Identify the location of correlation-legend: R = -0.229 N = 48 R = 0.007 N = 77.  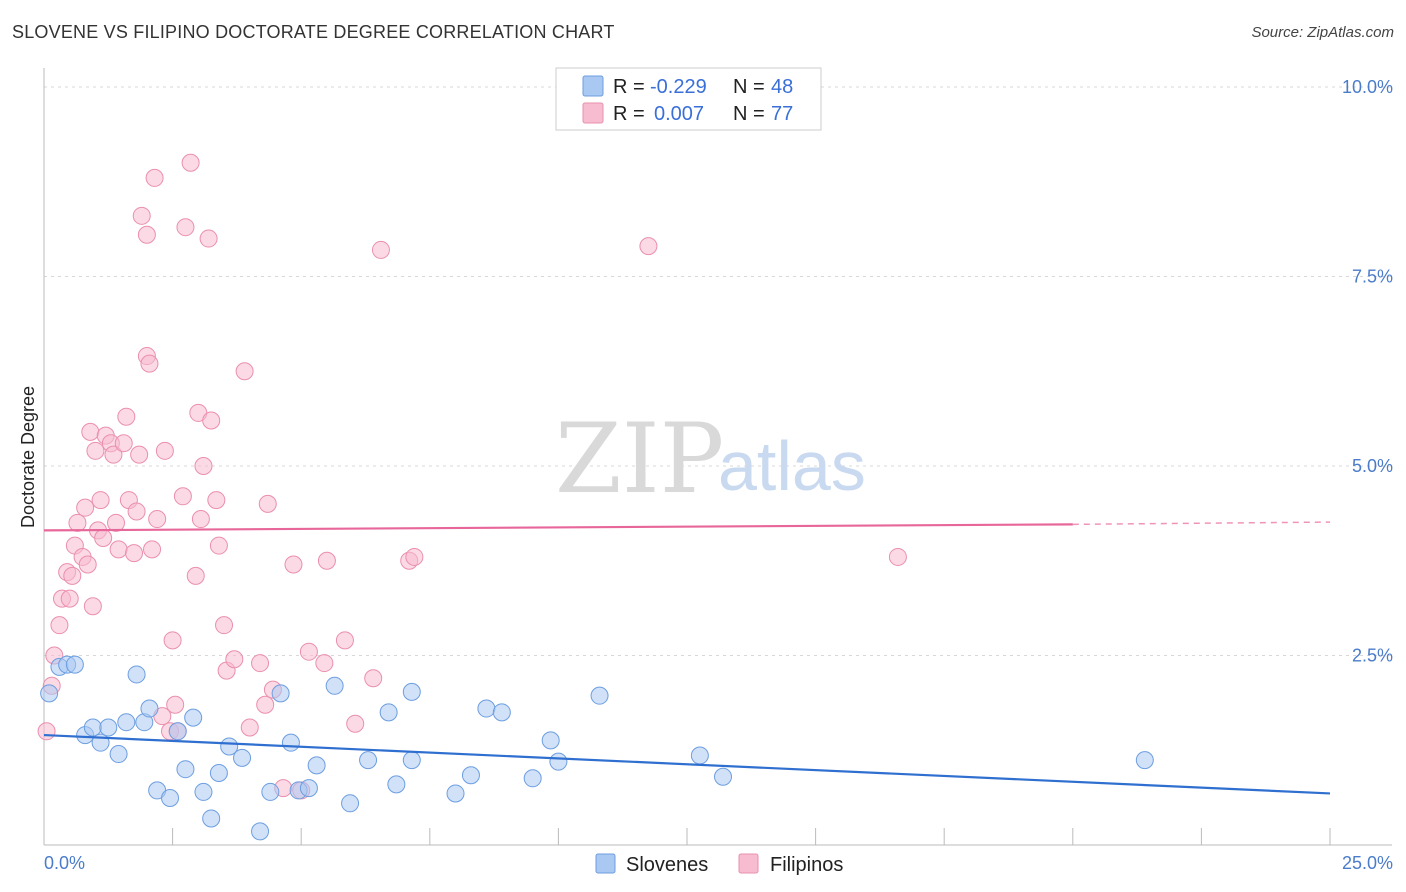
(688, 99).